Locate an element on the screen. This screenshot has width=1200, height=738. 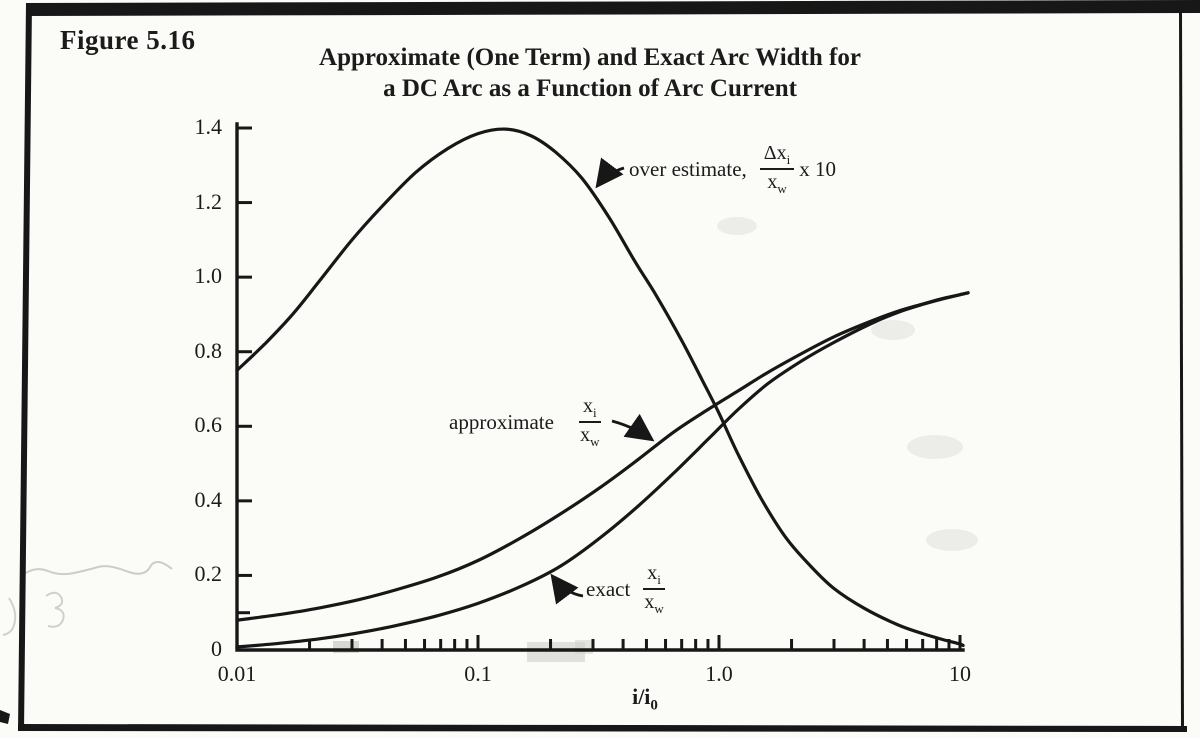
frame-left is located at coordinates (25, 367).